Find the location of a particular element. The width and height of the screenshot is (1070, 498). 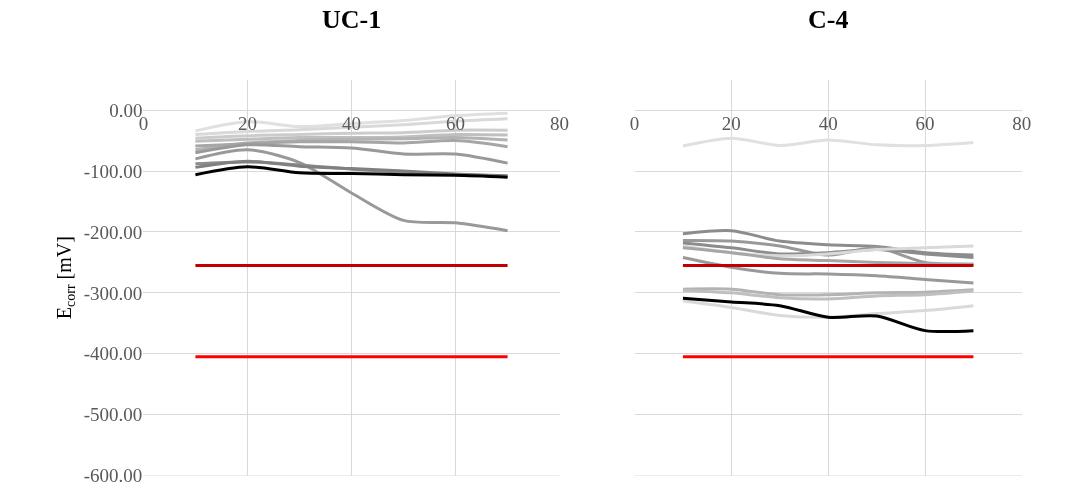

y-tick-label: -100.00 is located at coordinates (113, 171).